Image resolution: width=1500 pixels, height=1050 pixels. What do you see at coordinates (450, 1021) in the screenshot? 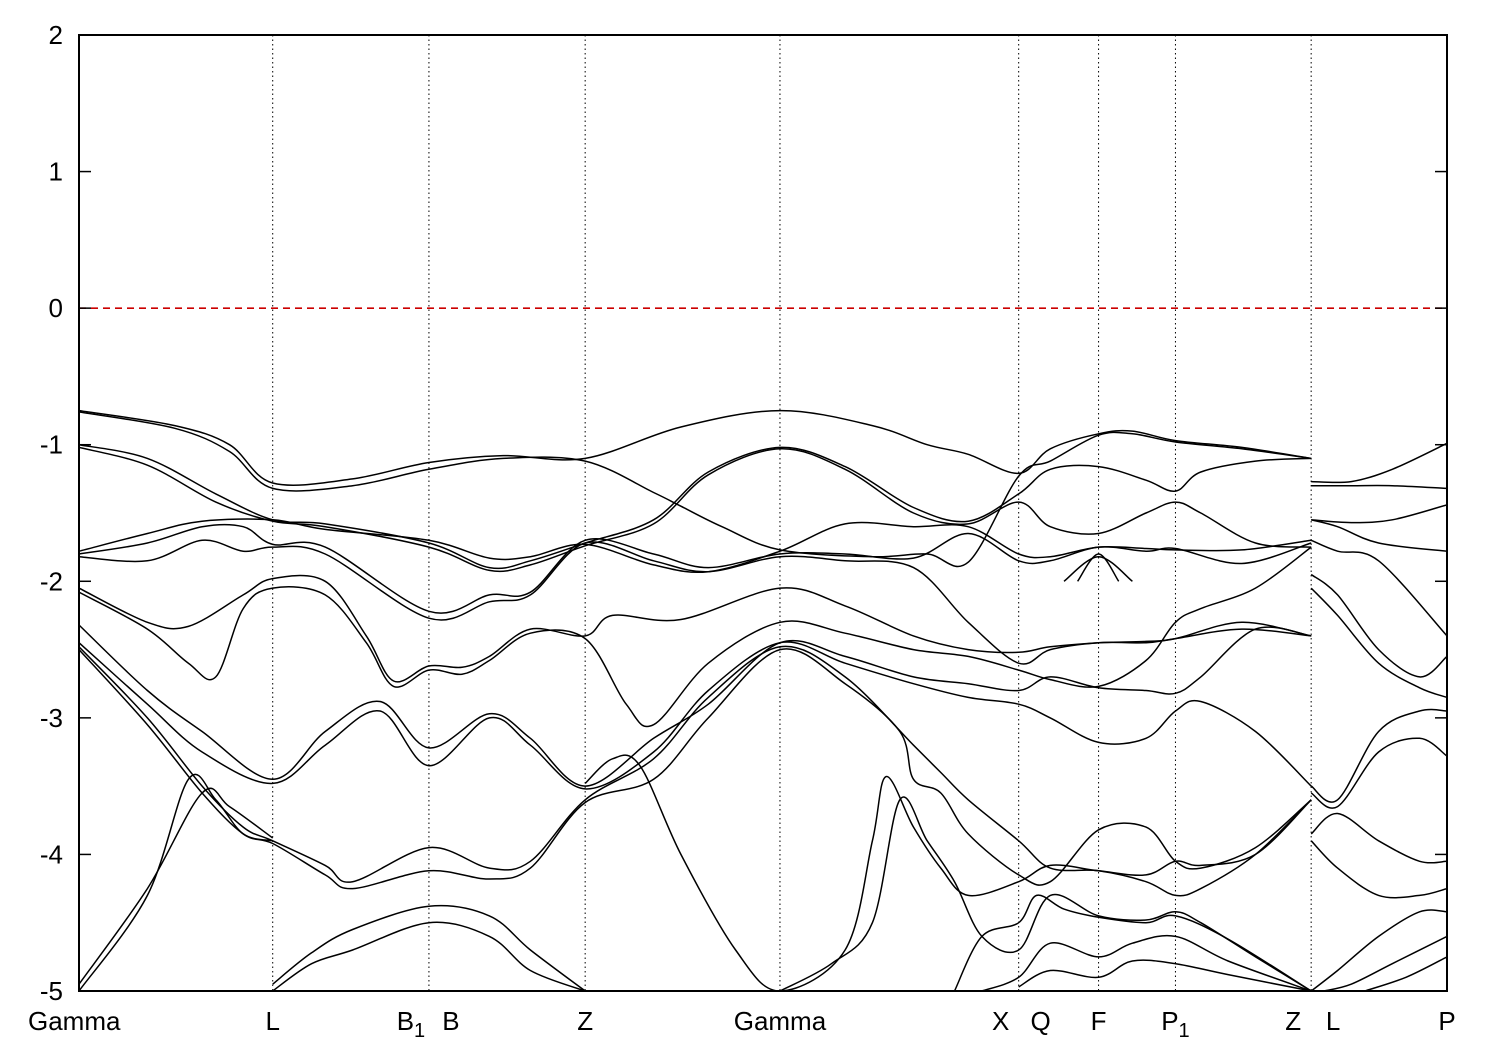
I see `x-tick-label: B` at bounding box center [450, 1021].